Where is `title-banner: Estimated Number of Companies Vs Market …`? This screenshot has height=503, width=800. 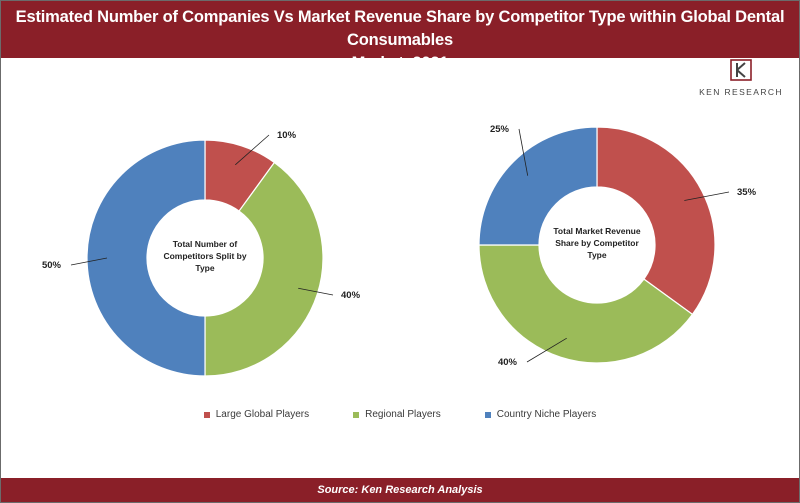
title-banner: Estimated Number of Companies Vs Market … is located at coordinates (400, 36).